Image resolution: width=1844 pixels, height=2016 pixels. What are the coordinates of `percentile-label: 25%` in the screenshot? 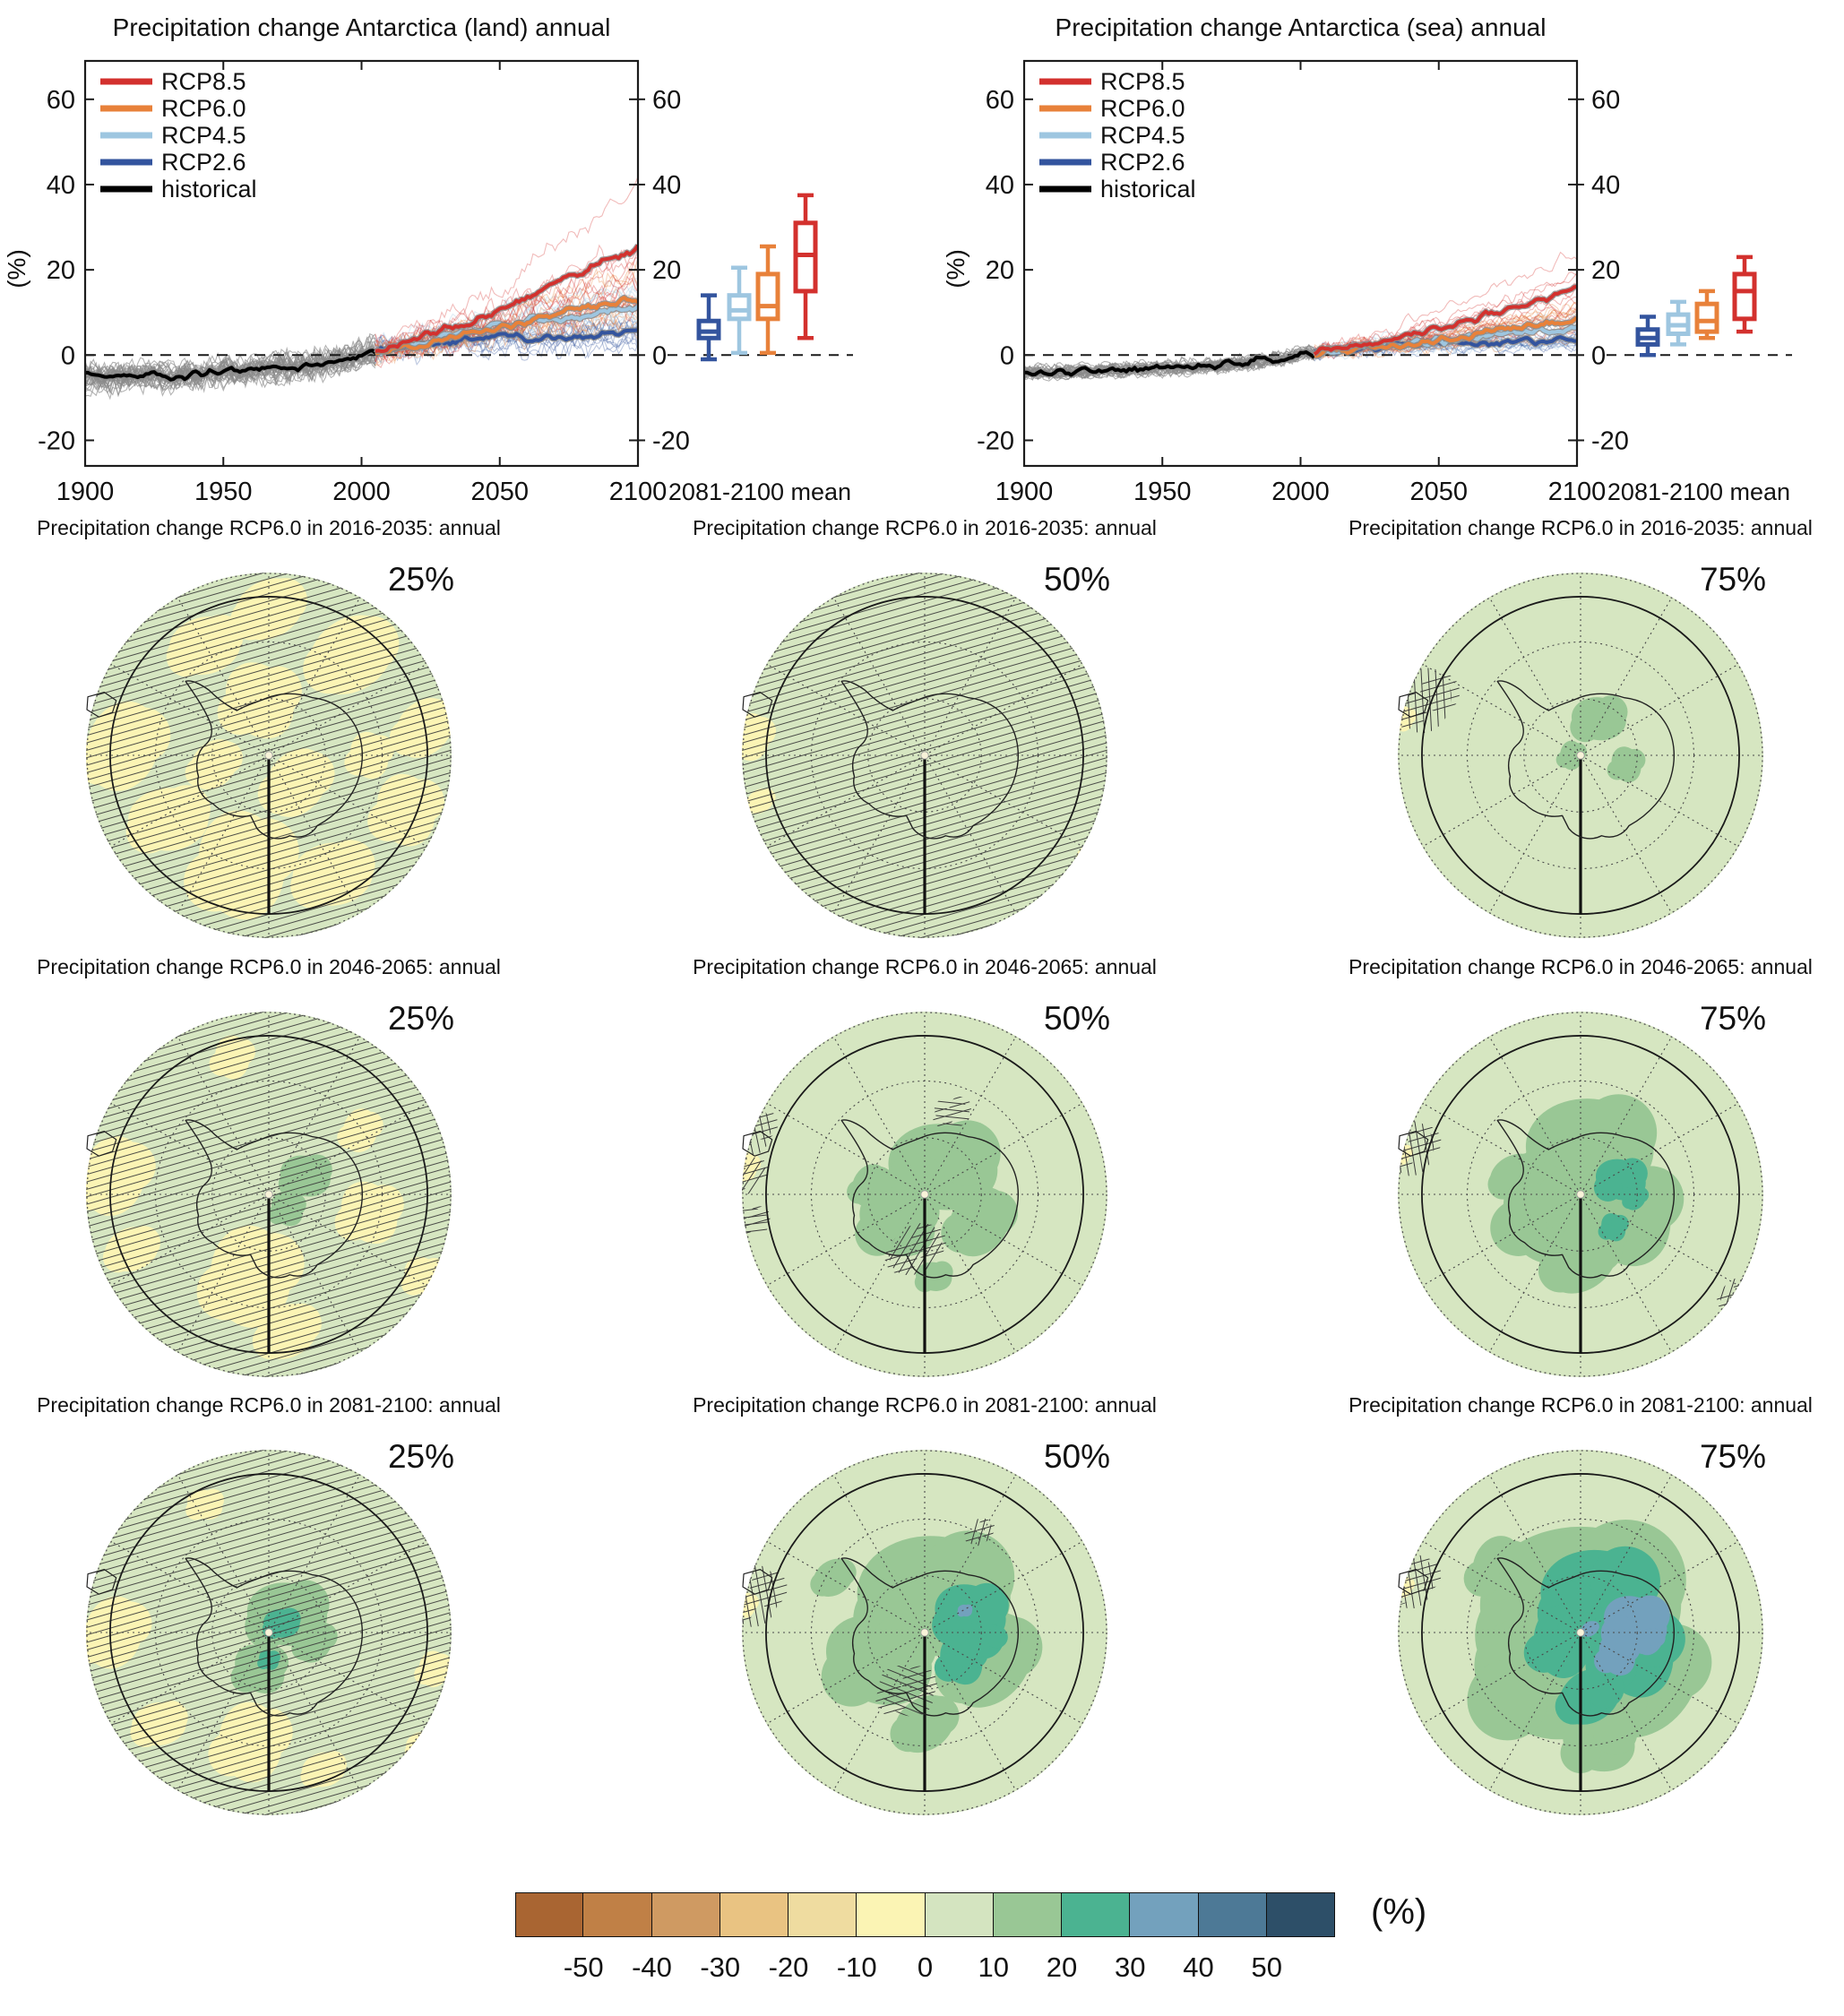 It's located at (421, 1456).